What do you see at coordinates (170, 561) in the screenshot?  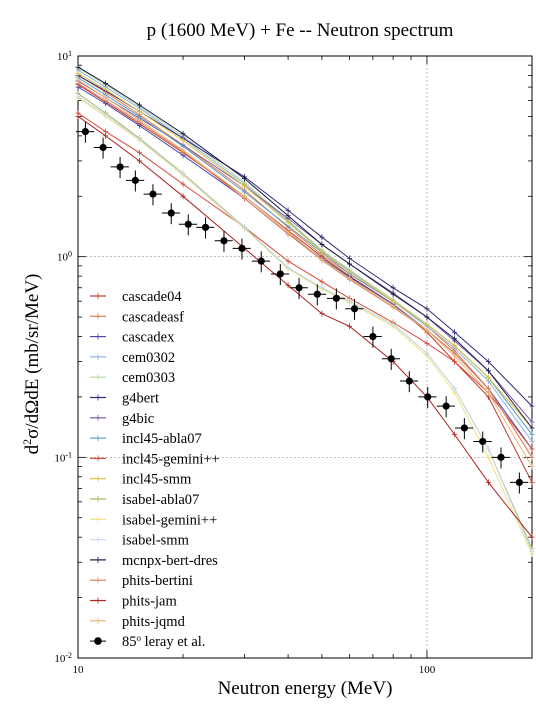 I see `legend-label: mcnpx-bert-dres` at bounding box center [170, 561].